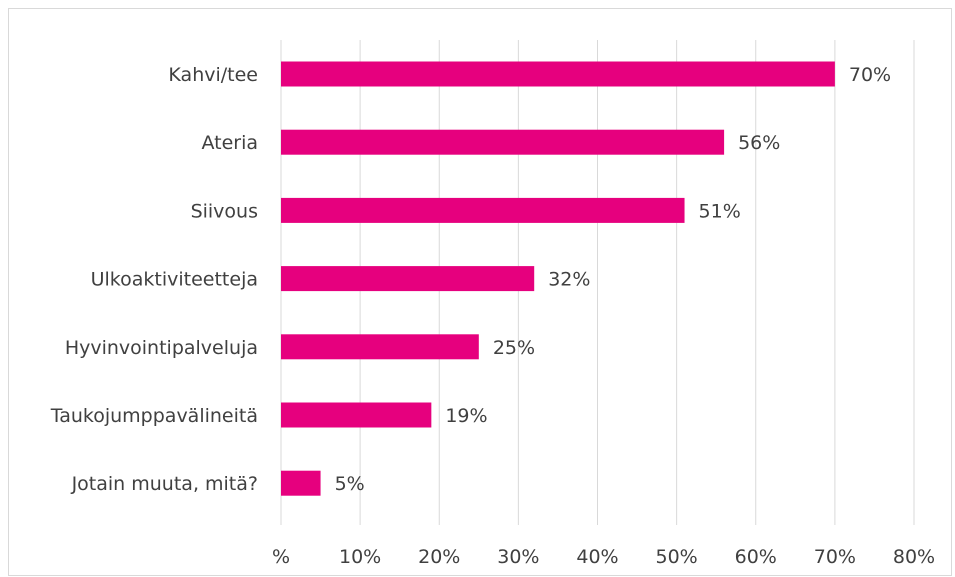 The width and height of the screenshot is (955, 577). Describe the element at coordinates (439, 557) in the screenshot. I see `x-tick-label: 20%` at that location.